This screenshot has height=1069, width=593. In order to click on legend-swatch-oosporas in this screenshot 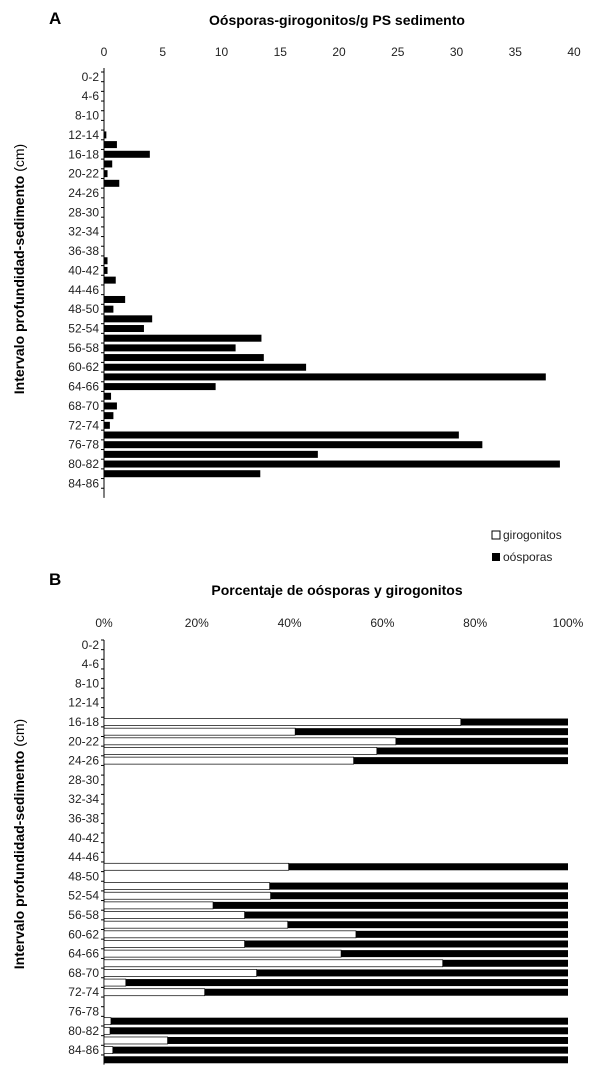, I will do `click(496, 557)`.